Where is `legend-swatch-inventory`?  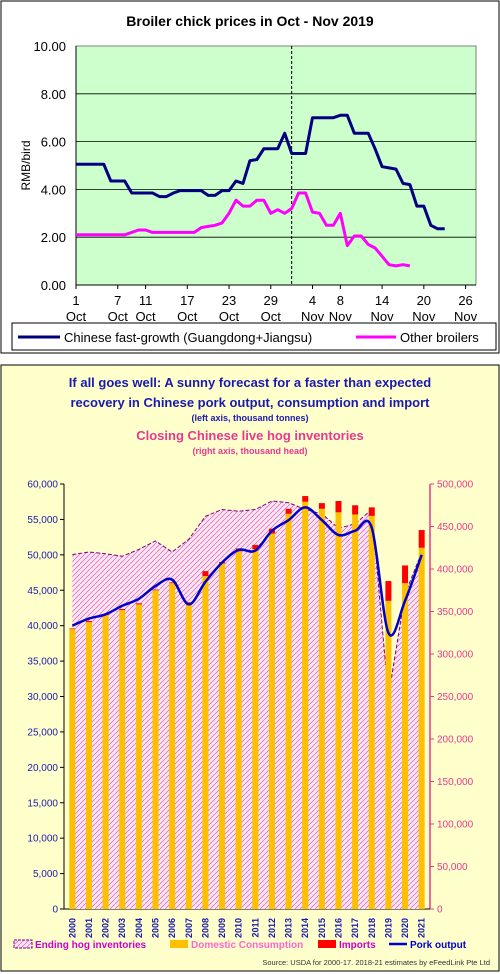 legend-swatch-inventory is located at coordinates (23, 944).